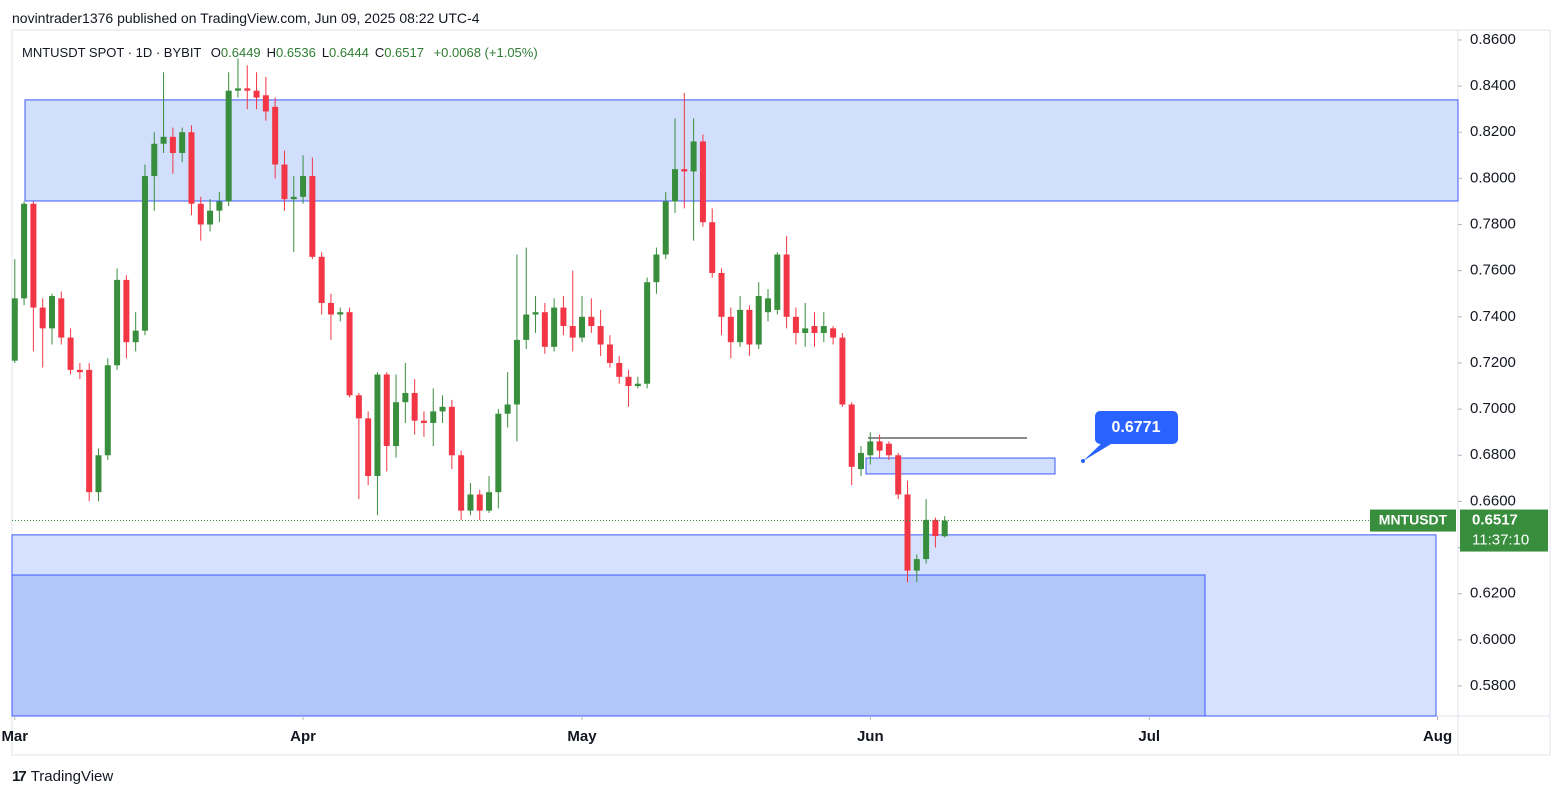 The image size is (1563, 800). Describe the element at coordinates (1493, 223) in the screenshot. I see `y-tick-label: 0.7800` at that location.